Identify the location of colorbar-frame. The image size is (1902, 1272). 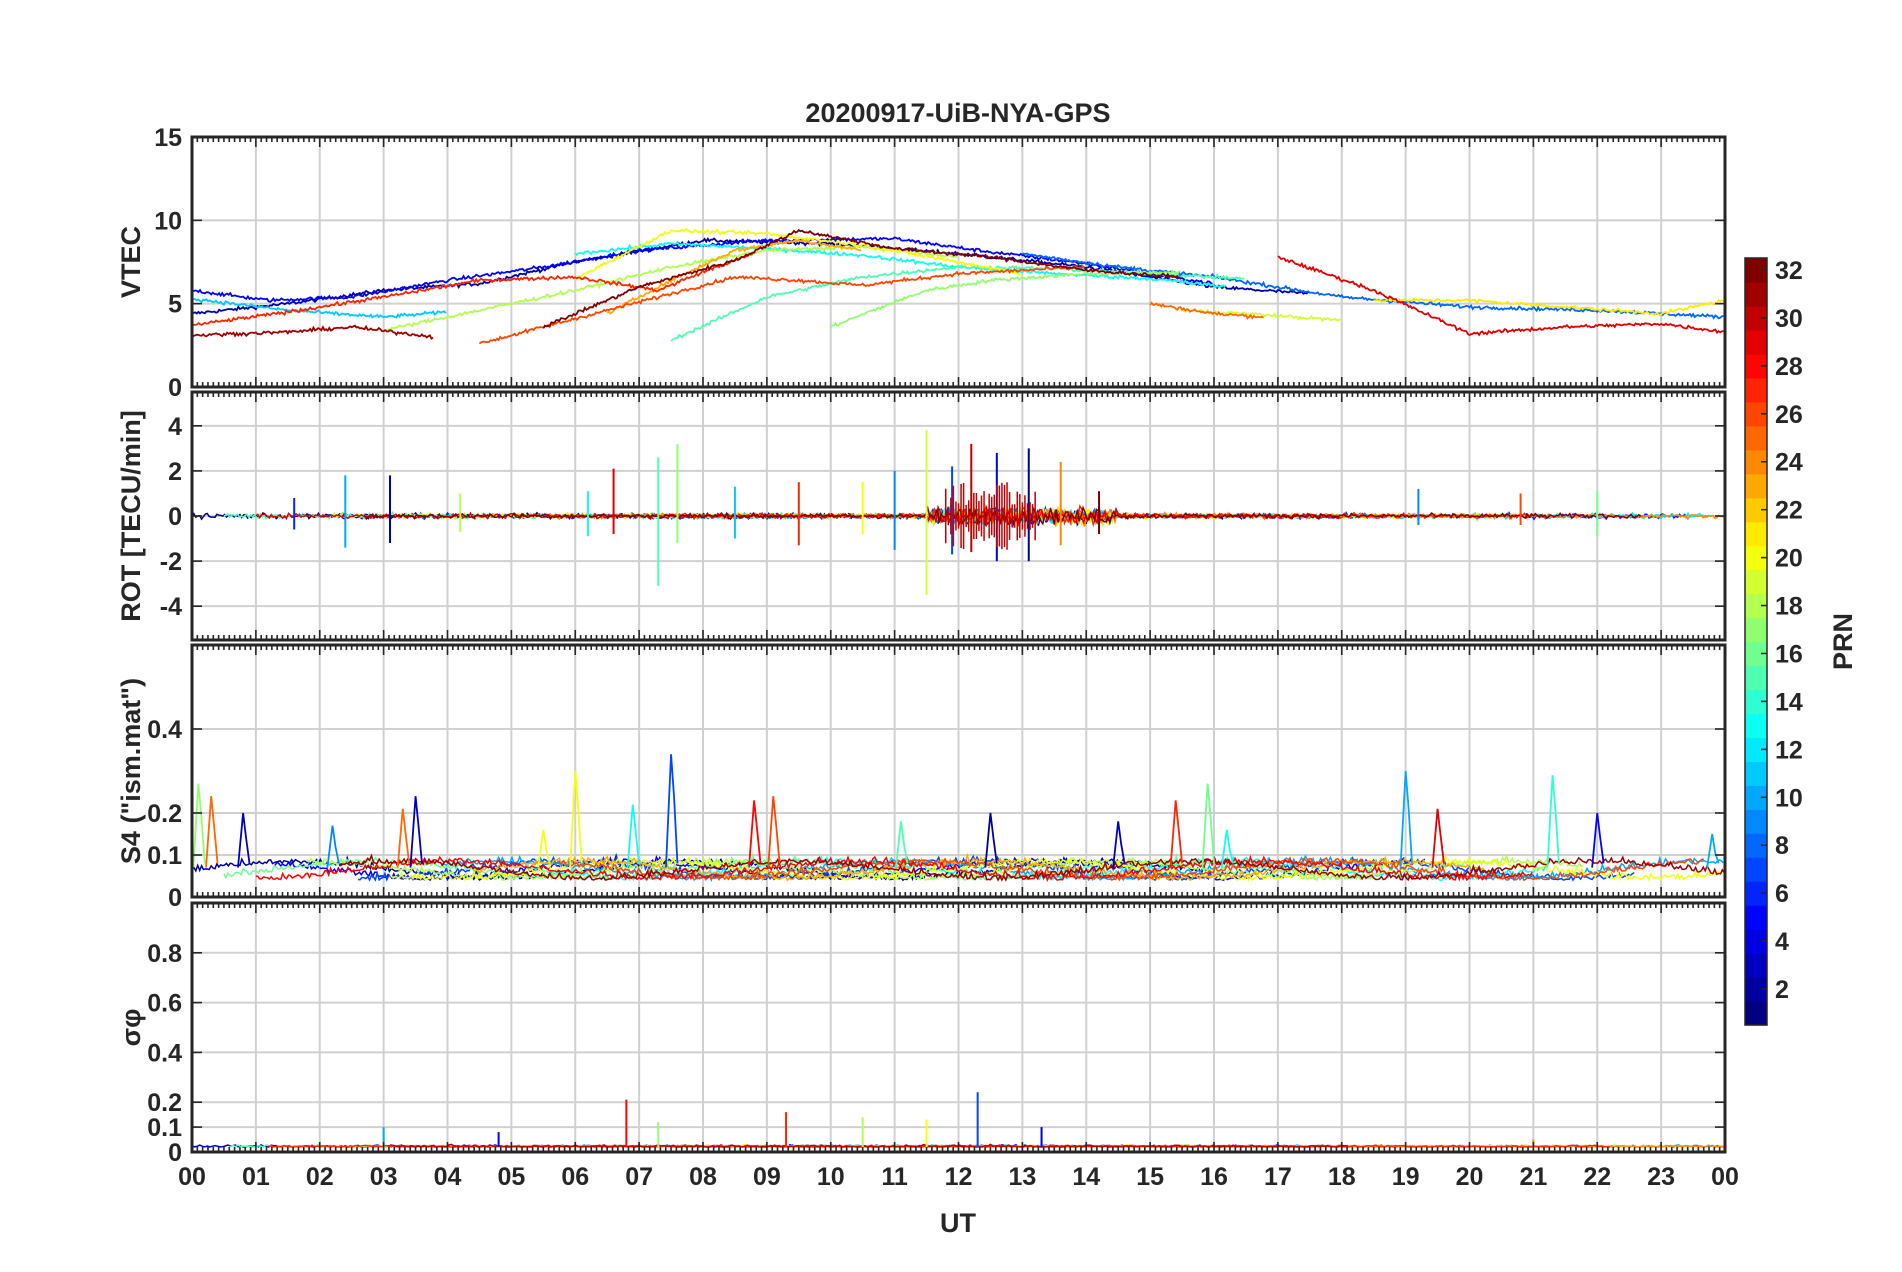
(1756, 641).